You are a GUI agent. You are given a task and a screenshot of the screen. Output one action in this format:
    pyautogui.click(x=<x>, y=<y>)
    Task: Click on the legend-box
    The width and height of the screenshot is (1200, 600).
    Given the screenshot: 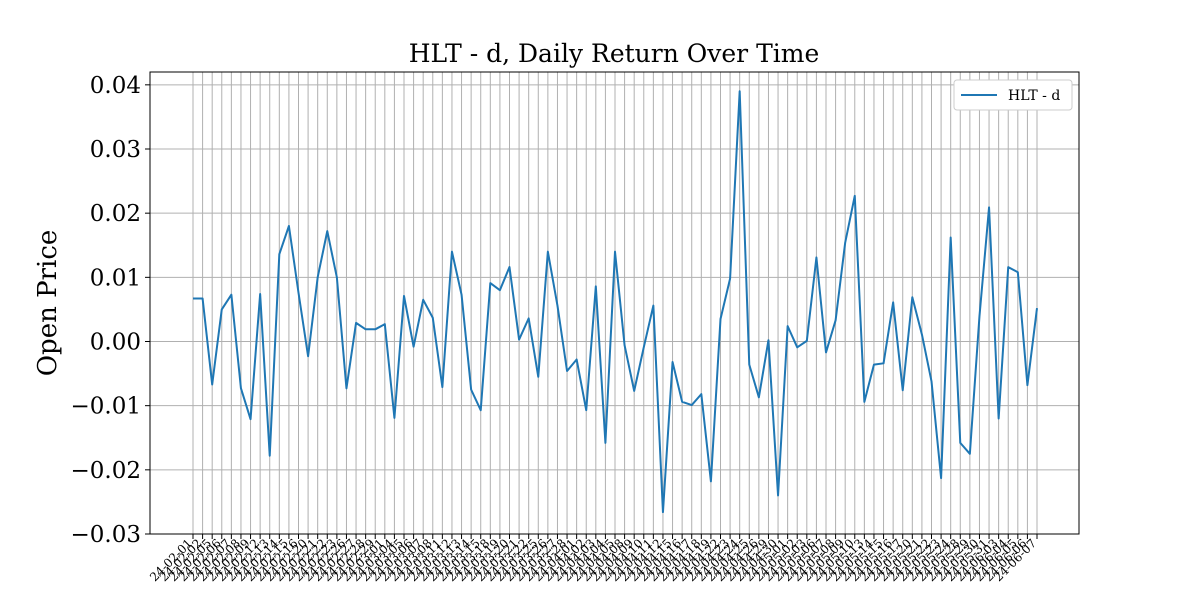 What is the action you would take?
    pyautogui.click(x=1013, y=95)
    